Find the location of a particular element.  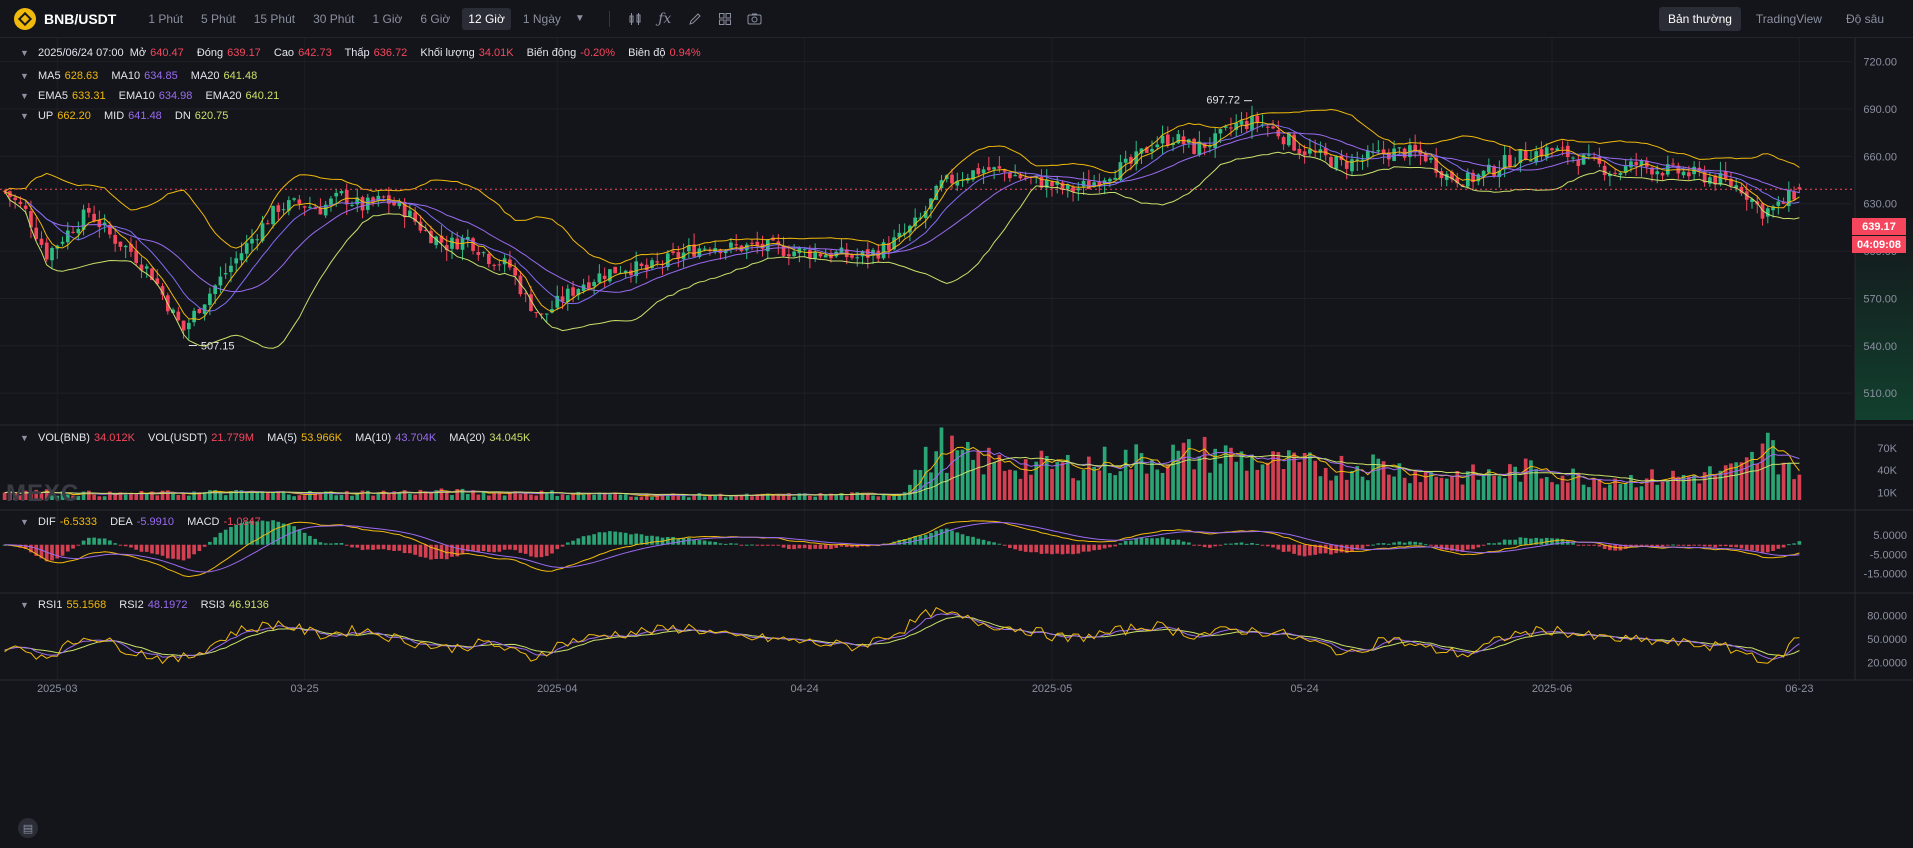

symbol-label: BNB/USDT is located at coordinates (80, 18).